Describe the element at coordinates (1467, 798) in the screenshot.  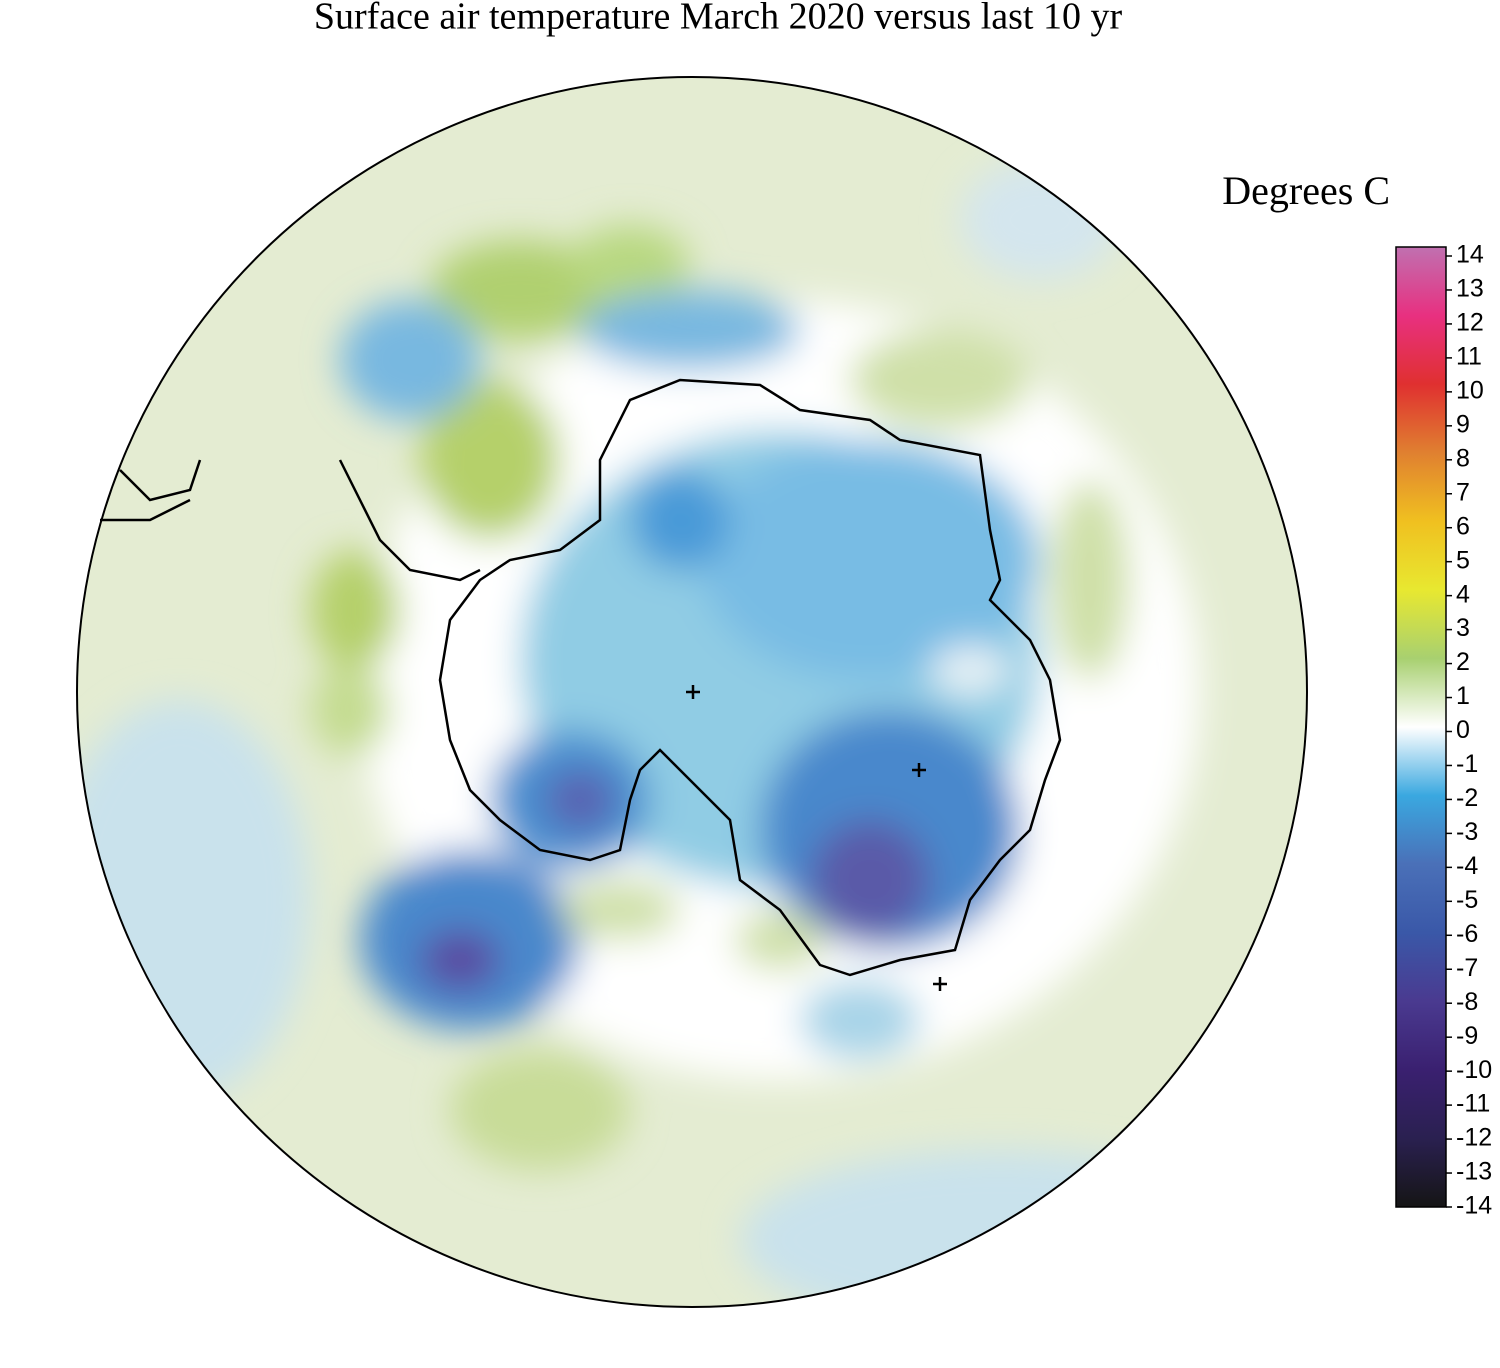
I see `colorbar-tick-label: -2` at that location.